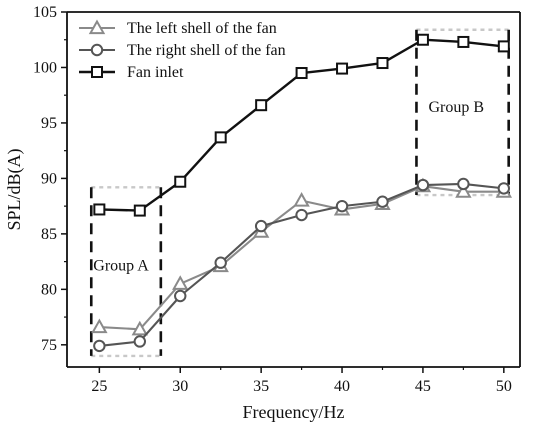 Image resolution: width=550 pixels, height=427 pixels. I want to click on y-tick-label: 105, so click(45, 12).